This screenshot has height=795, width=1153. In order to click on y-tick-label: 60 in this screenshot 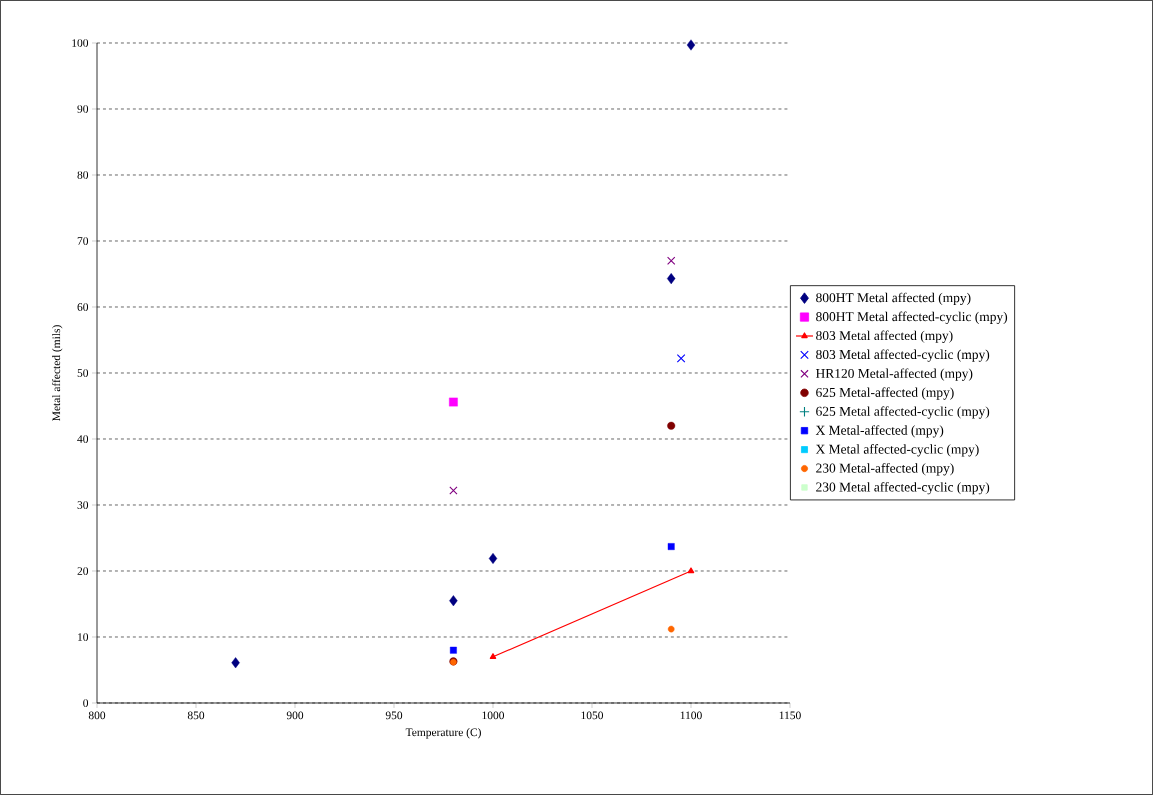, I will do `click(83, 307)`.